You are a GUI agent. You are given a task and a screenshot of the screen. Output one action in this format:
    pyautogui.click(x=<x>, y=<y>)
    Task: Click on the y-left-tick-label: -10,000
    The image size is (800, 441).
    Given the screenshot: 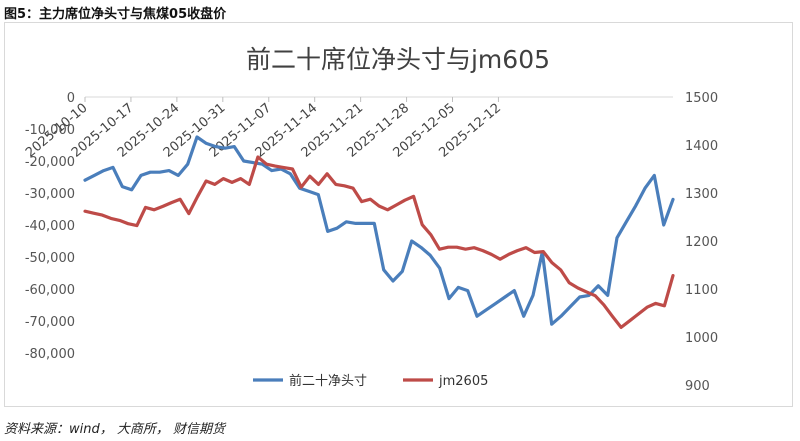 What is the action you would take?
    pyautogui.click(x=50, y=130)
    